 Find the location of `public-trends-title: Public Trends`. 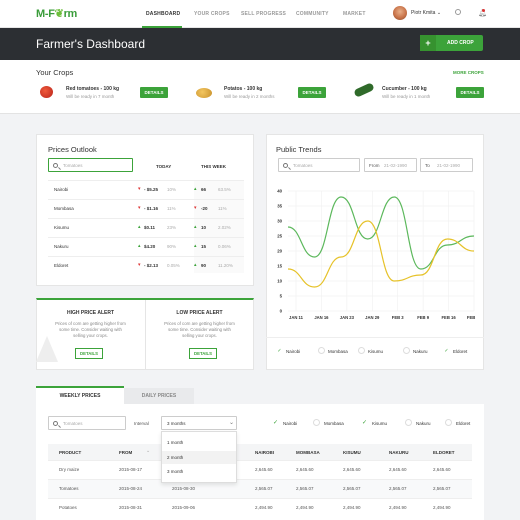

public-trends-title: Public Trends is located at coordinates (299, 149).